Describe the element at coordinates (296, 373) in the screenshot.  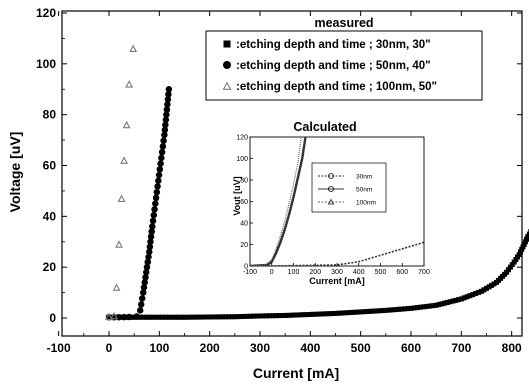
I see `main-x-axis-label: Current [mA]` at that location.